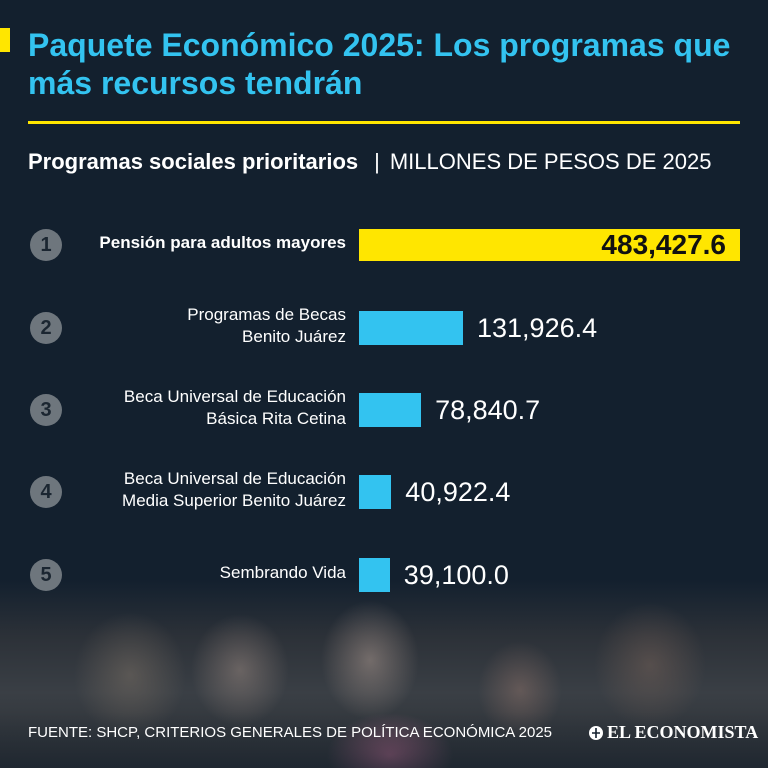 The height and width of the screenshot is (768, 768). What do you see at coordinates (222, 242) in the screenshot?
I see `category-label-line: Pensión para adultos mayores` at bounding box center [222, 242].